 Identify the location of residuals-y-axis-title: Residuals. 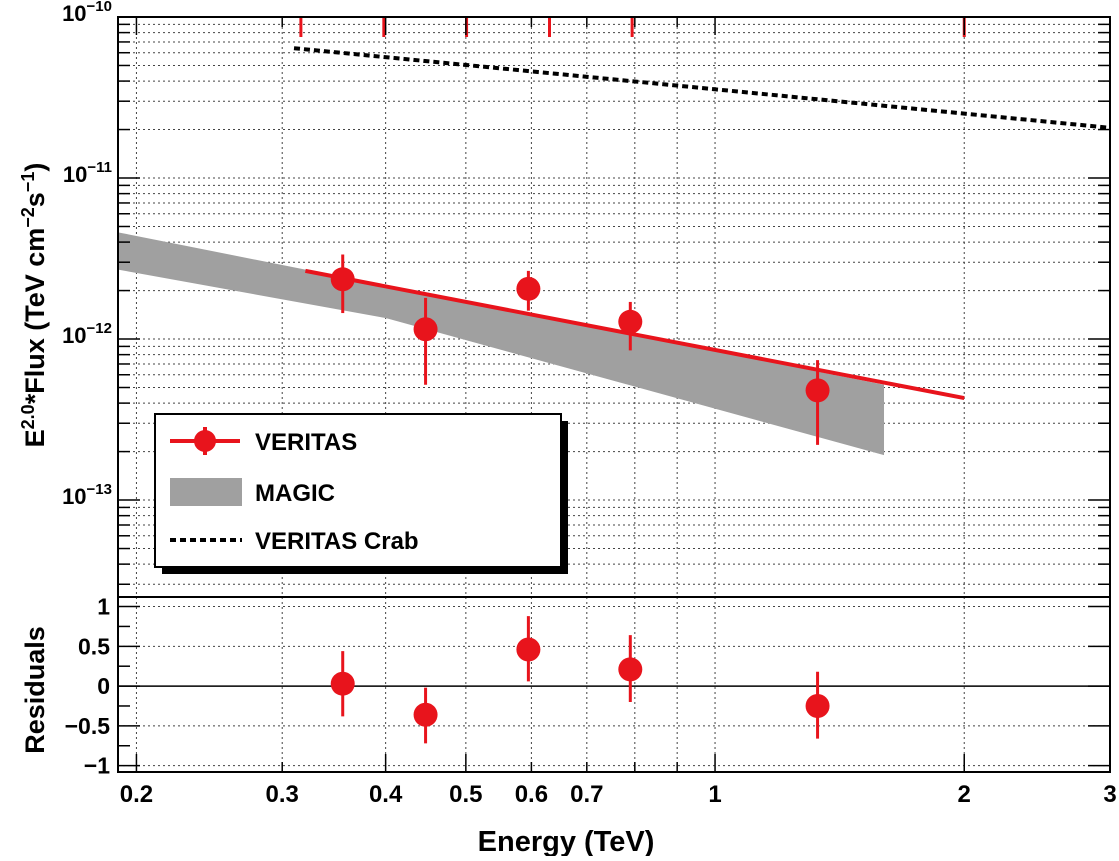
(35, 690).